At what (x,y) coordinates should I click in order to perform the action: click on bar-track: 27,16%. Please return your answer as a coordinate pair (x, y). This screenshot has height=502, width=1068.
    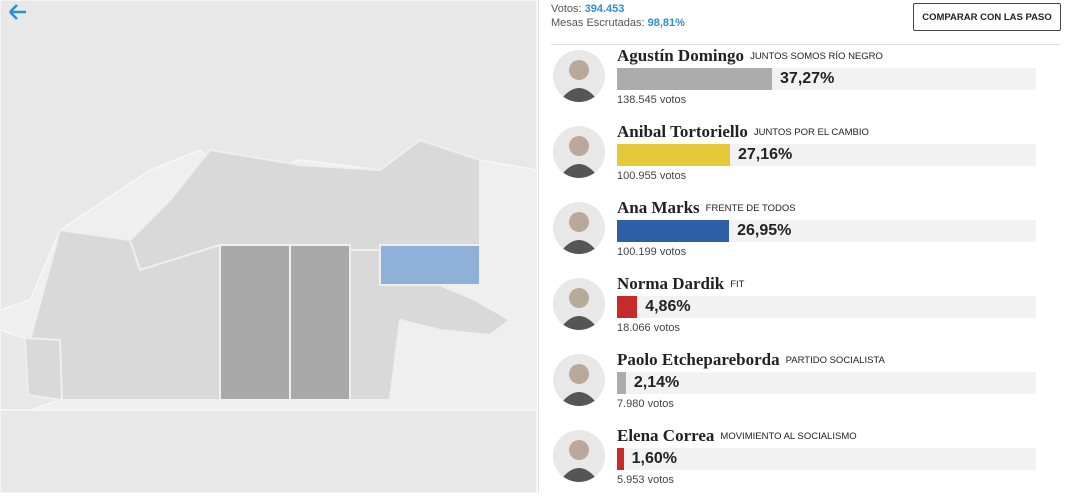
    Looking at the image, I should click on (826, 155).